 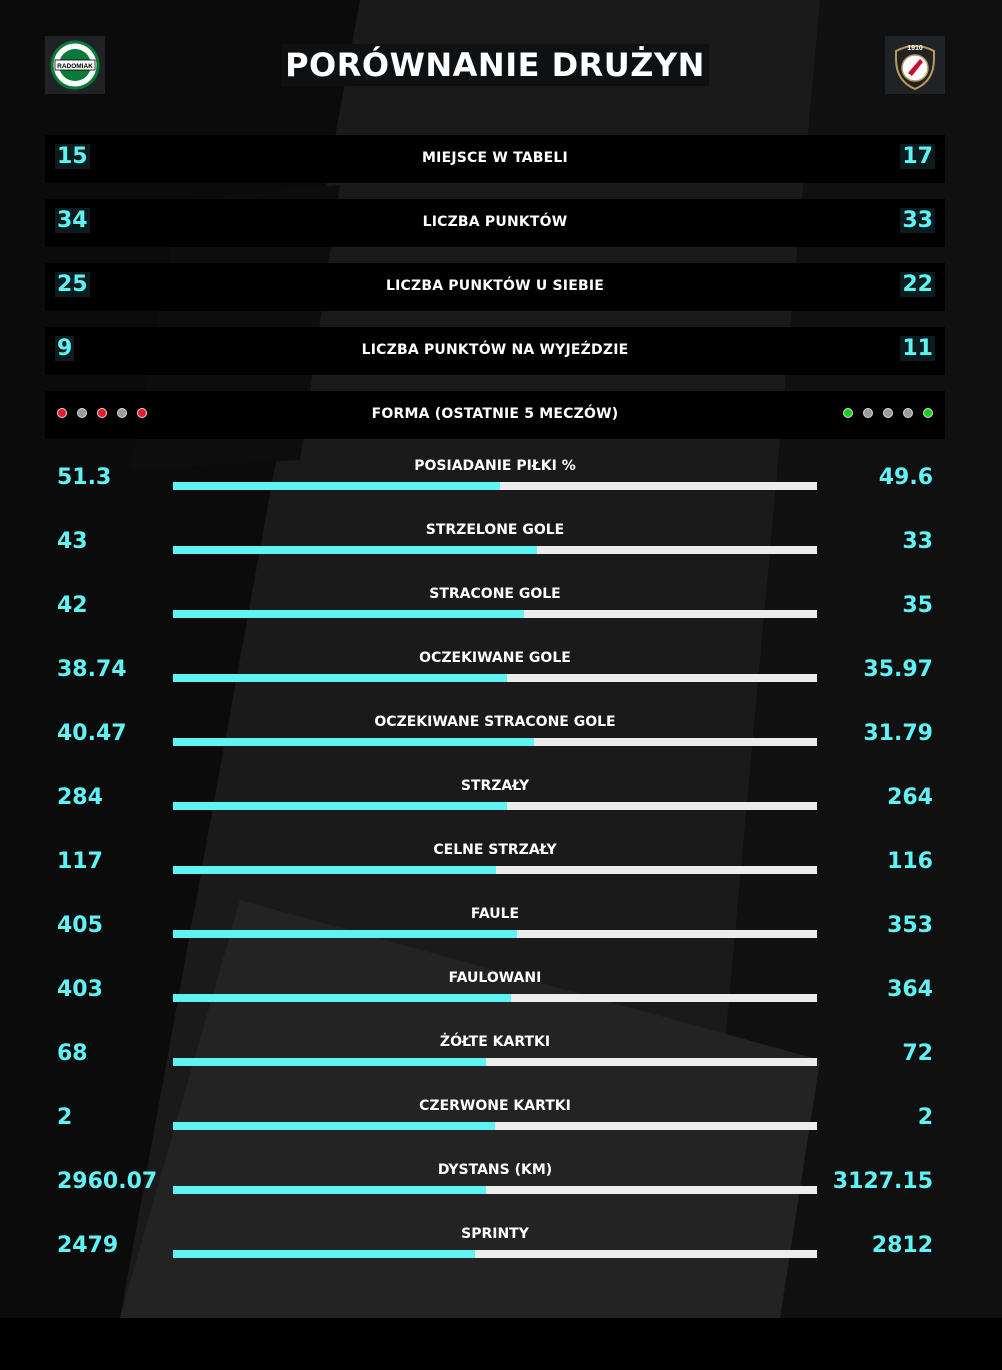 I want to click on home-value: 38.74, so click(x=92, y=669).